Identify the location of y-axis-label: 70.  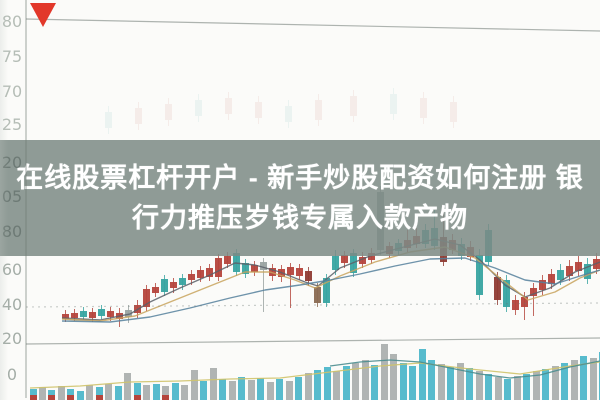
(12, 91).